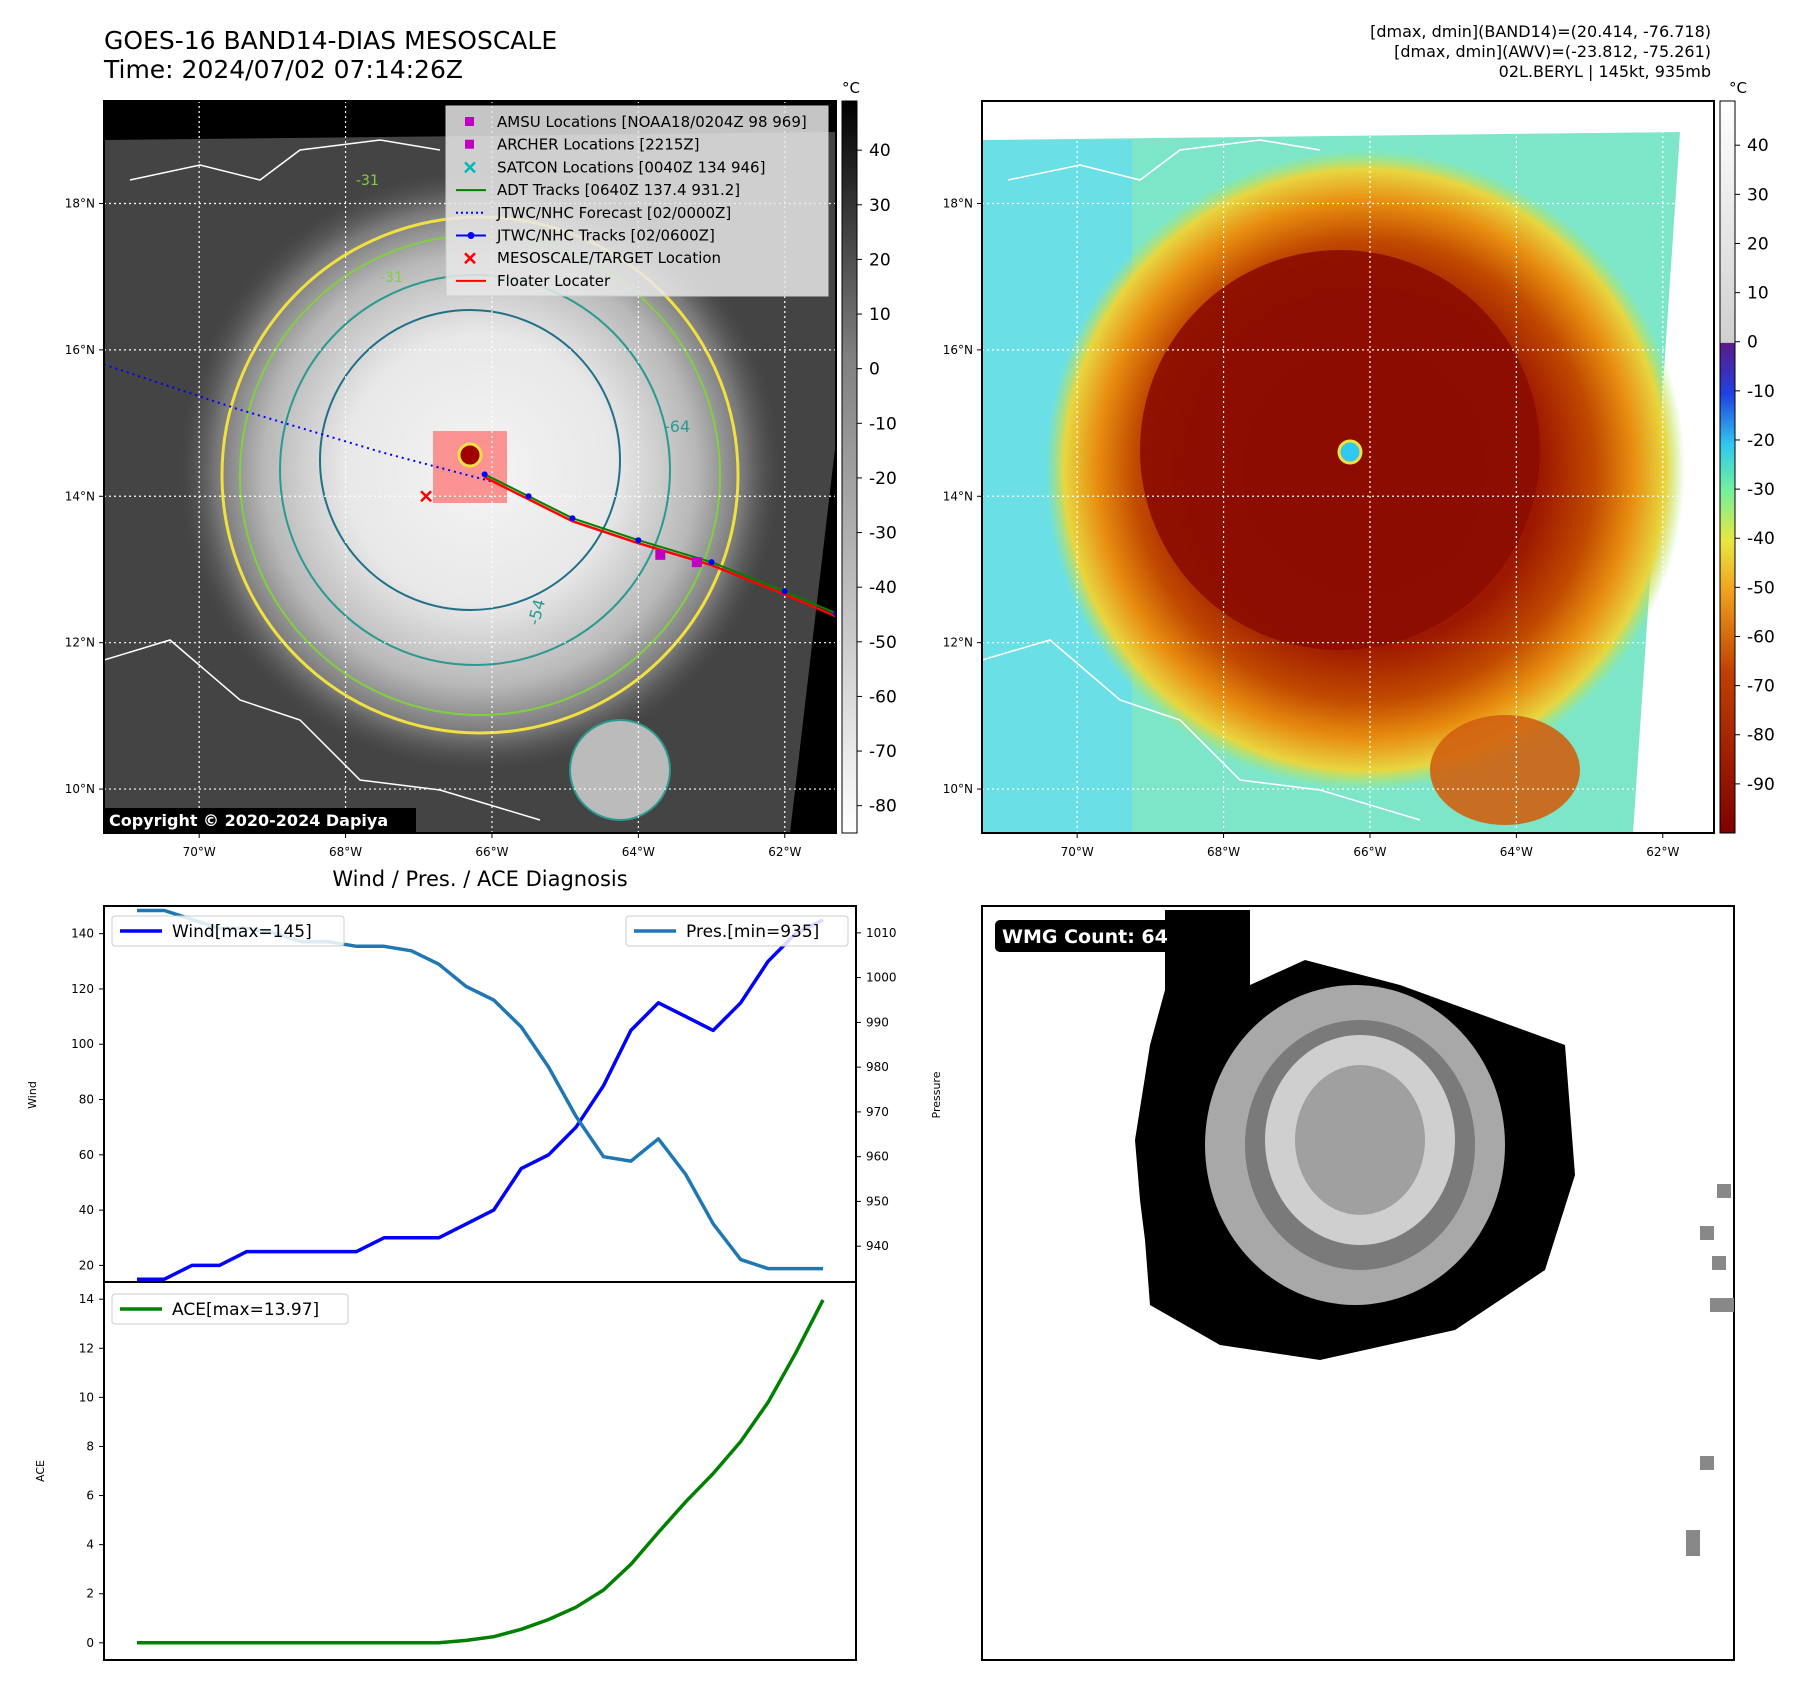 The width and height of the screenshot is (1797, 1690). What do you see at coordinates (331, 40) in the screenshot?
I see `title-line-1: GOES-16 BAND14-DIAS MESOSCALE` at bounding box center [331, 40].